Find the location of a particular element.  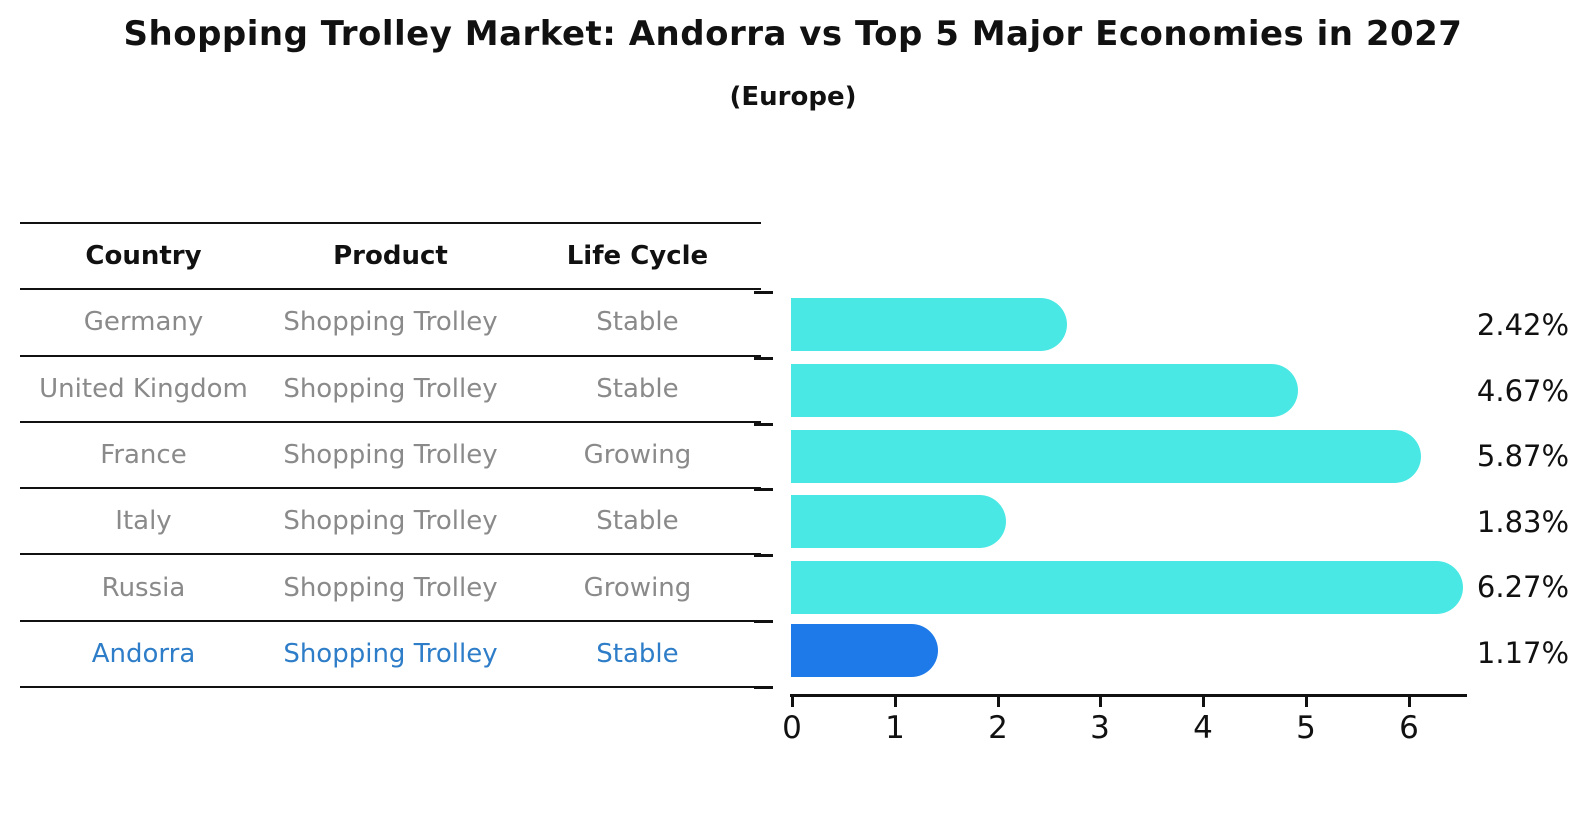

value-label: 2.42% is located at coordinates (1523, 325).